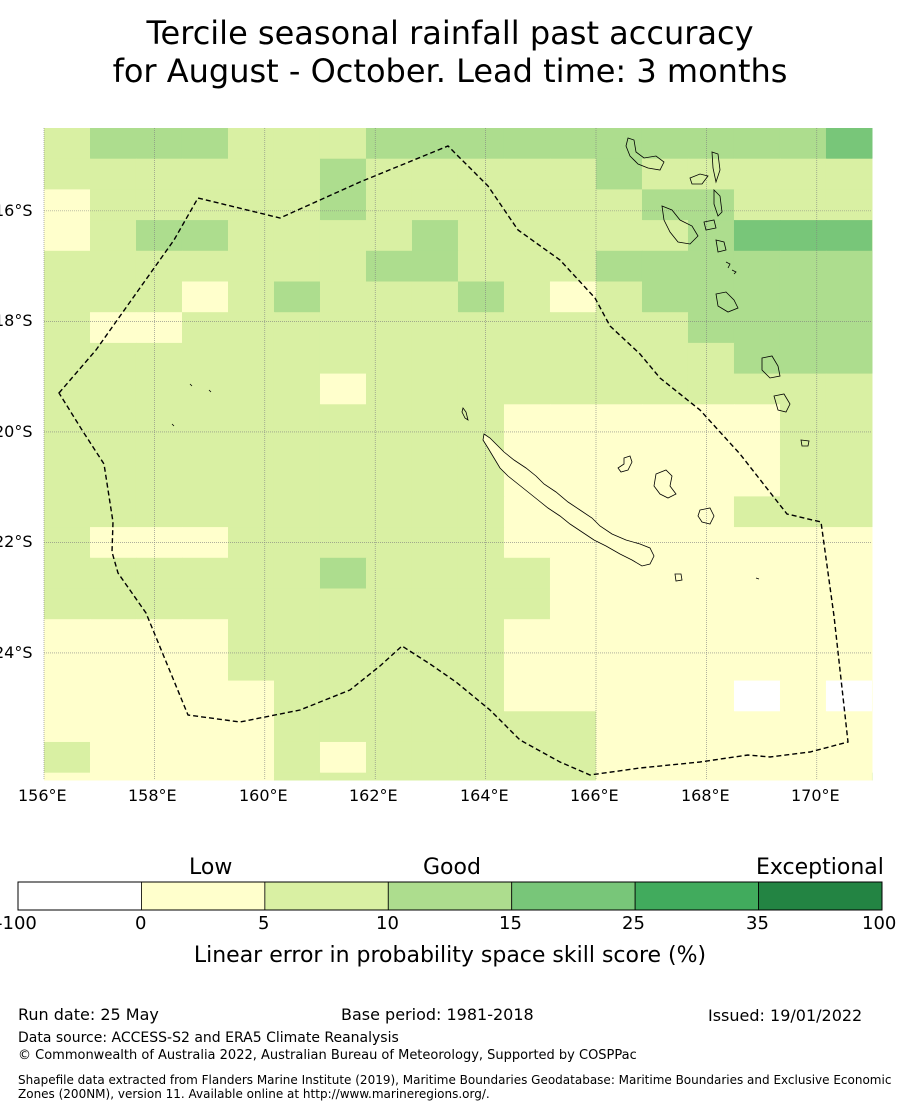 The width and height of the screenshot is (900, 1110). I want to click on colorbar-tick: 0, so click(141, 923).